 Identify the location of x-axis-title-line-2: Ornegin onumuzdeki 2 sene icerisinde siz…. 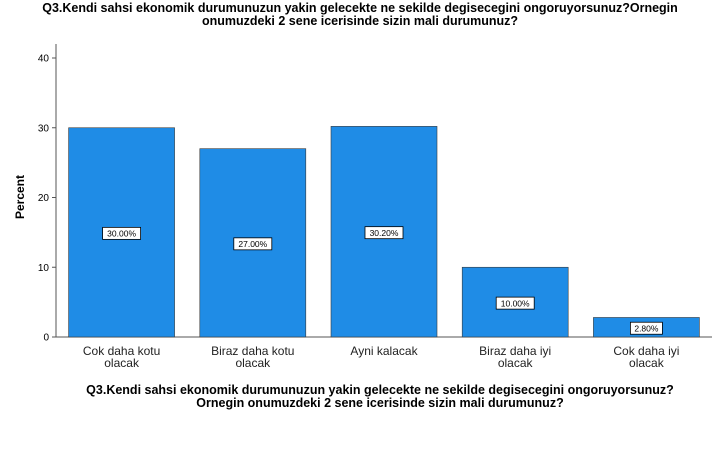
(380, 403).